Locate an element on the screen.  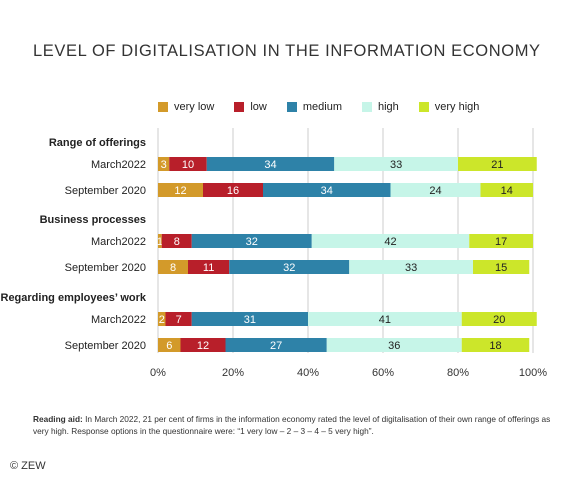
legend-label: very low is located at coordinates (194, 107).